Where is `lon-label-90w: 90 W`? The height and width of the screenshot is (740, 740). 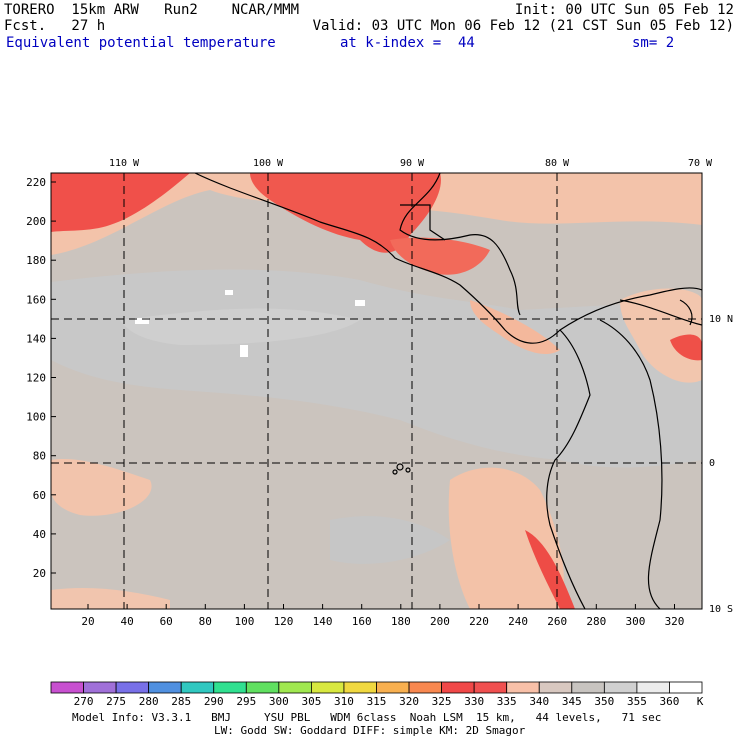
lon-label-90w: 90 W is located at coordinates (412, 163).